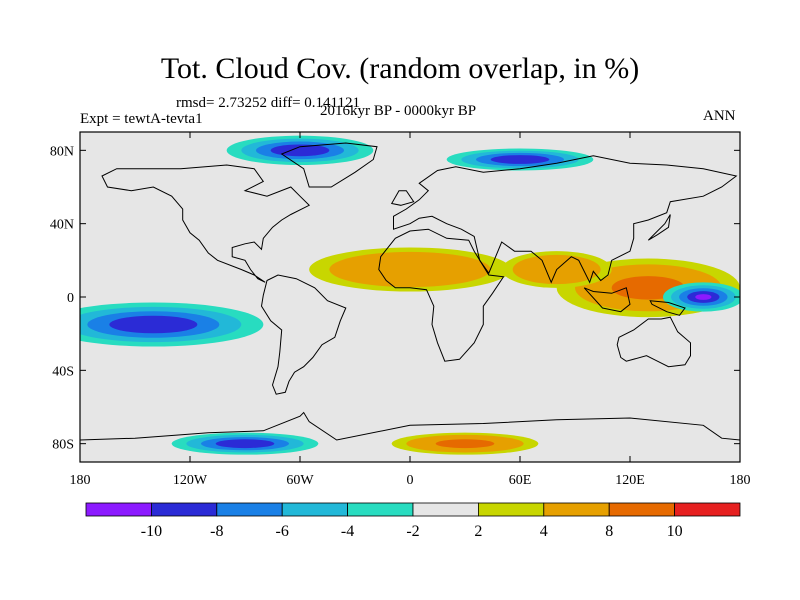  What do you see at coordinates (62, 225) in the screenshot?
I see `y-tick-label: 40N` at bounding box center [62, 225].